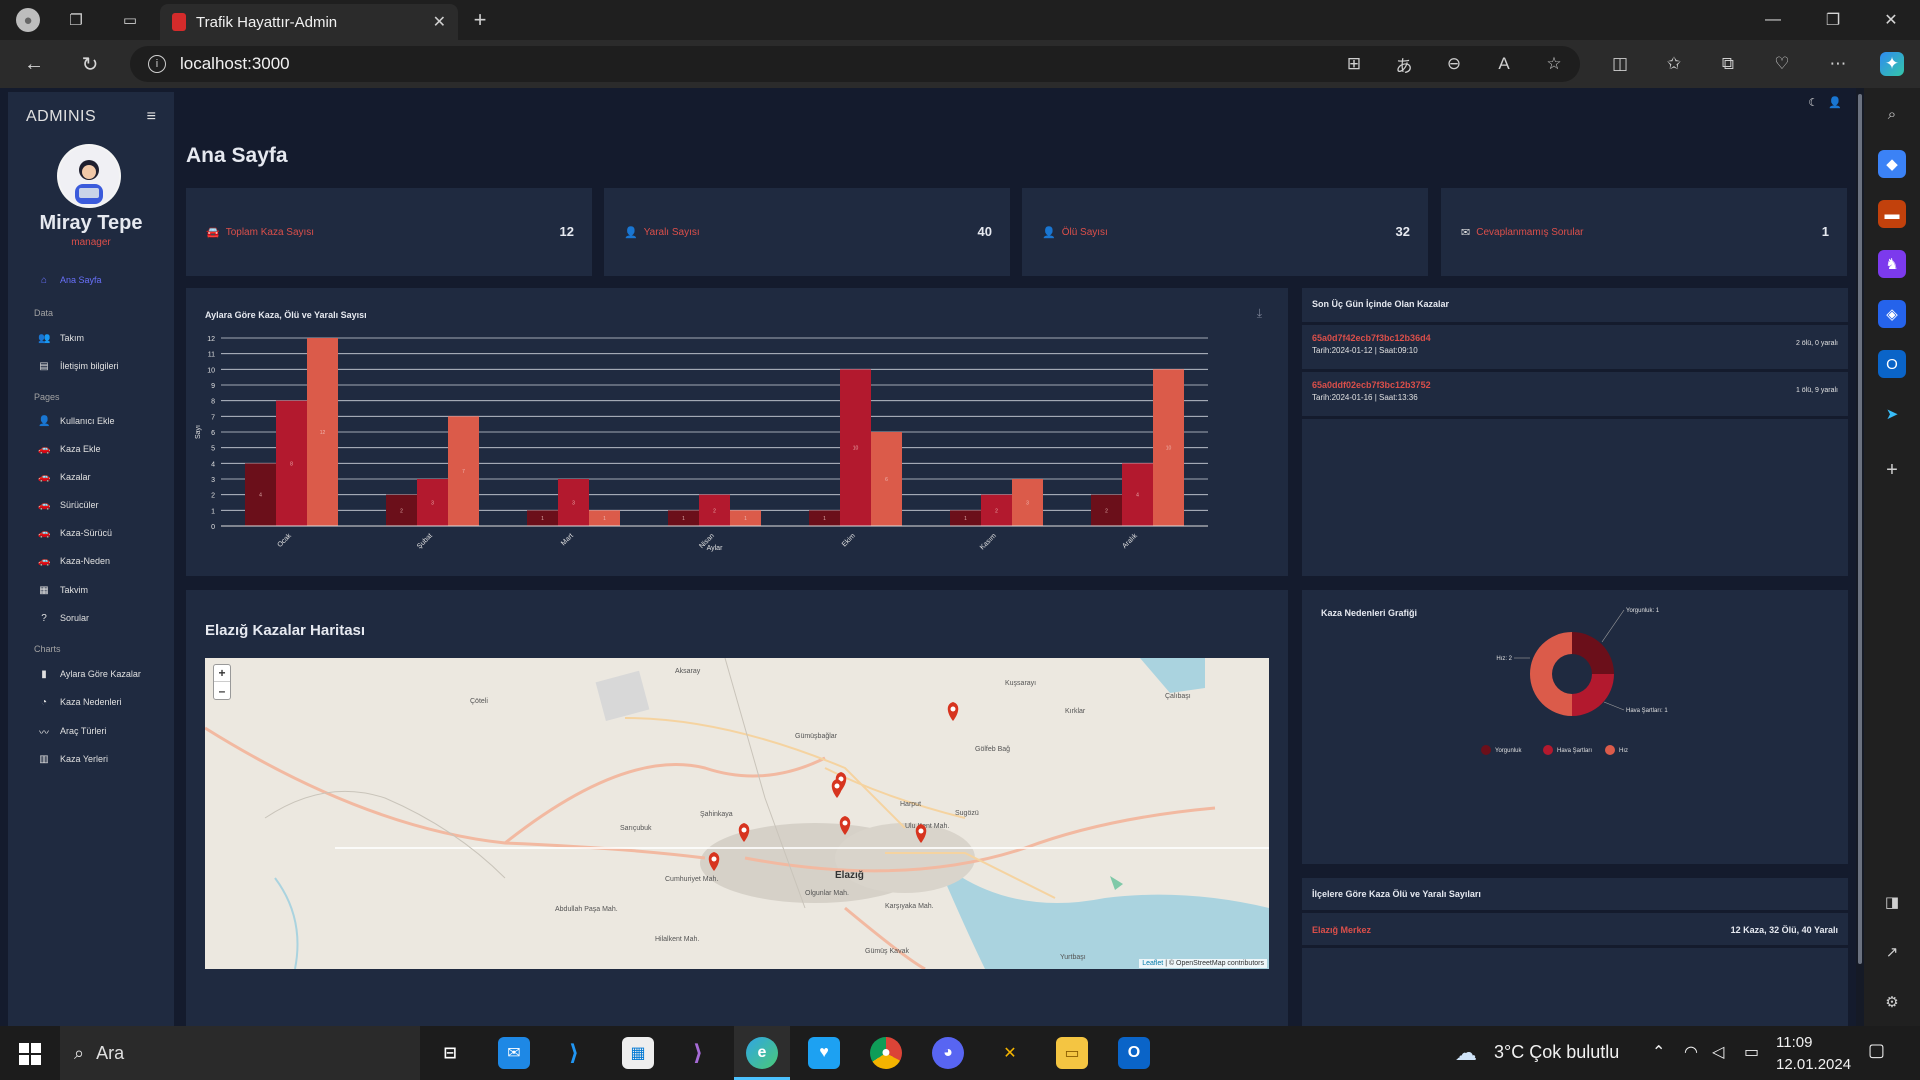 The width and height of the screenshot is (1920, 1080). I want to click on vscode-icon: ⟩, so click(574, 1052).